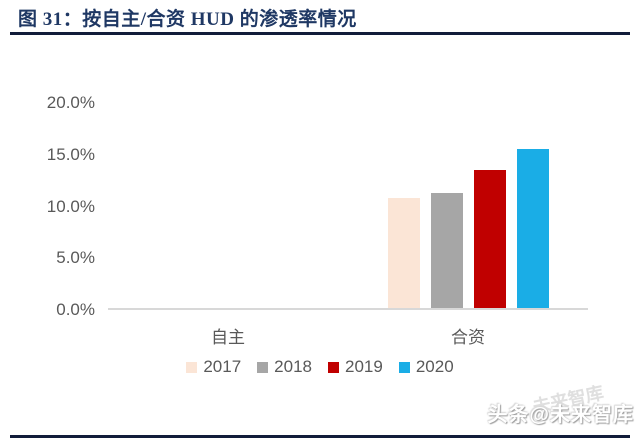  I want to click on bottom-divider-line, so click(320, 436).